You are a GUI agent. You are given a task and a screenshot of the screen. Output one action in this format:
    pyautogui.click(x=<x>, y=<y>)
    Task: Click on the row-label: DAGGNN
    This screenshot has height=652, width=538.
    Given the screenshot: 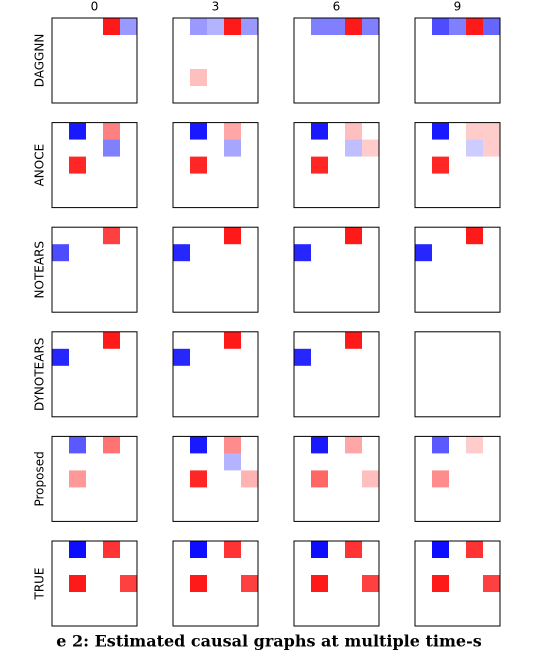 What is the action you would take?
    pyautogui.click(x=40, y=61)
    